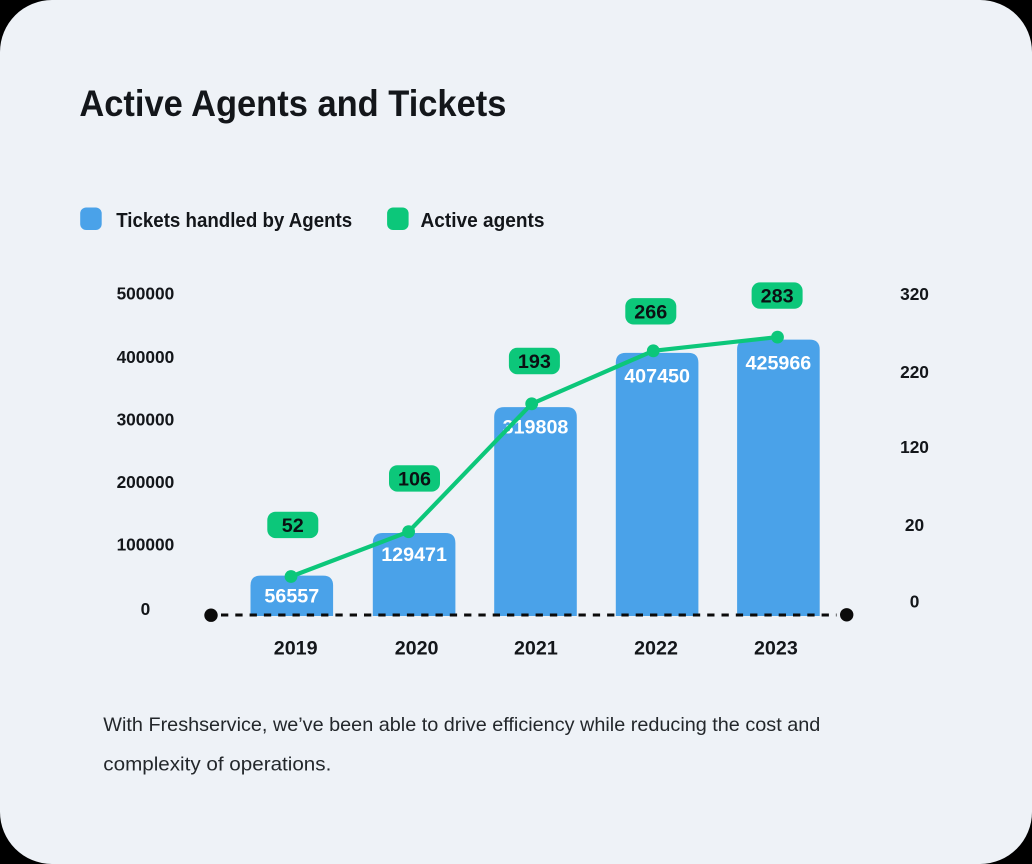 The height and width of the screenshot is (864, 1032). Describe the element at coordinates (777, 297) in the screenshot. I see `svg-text: 283` at that location.